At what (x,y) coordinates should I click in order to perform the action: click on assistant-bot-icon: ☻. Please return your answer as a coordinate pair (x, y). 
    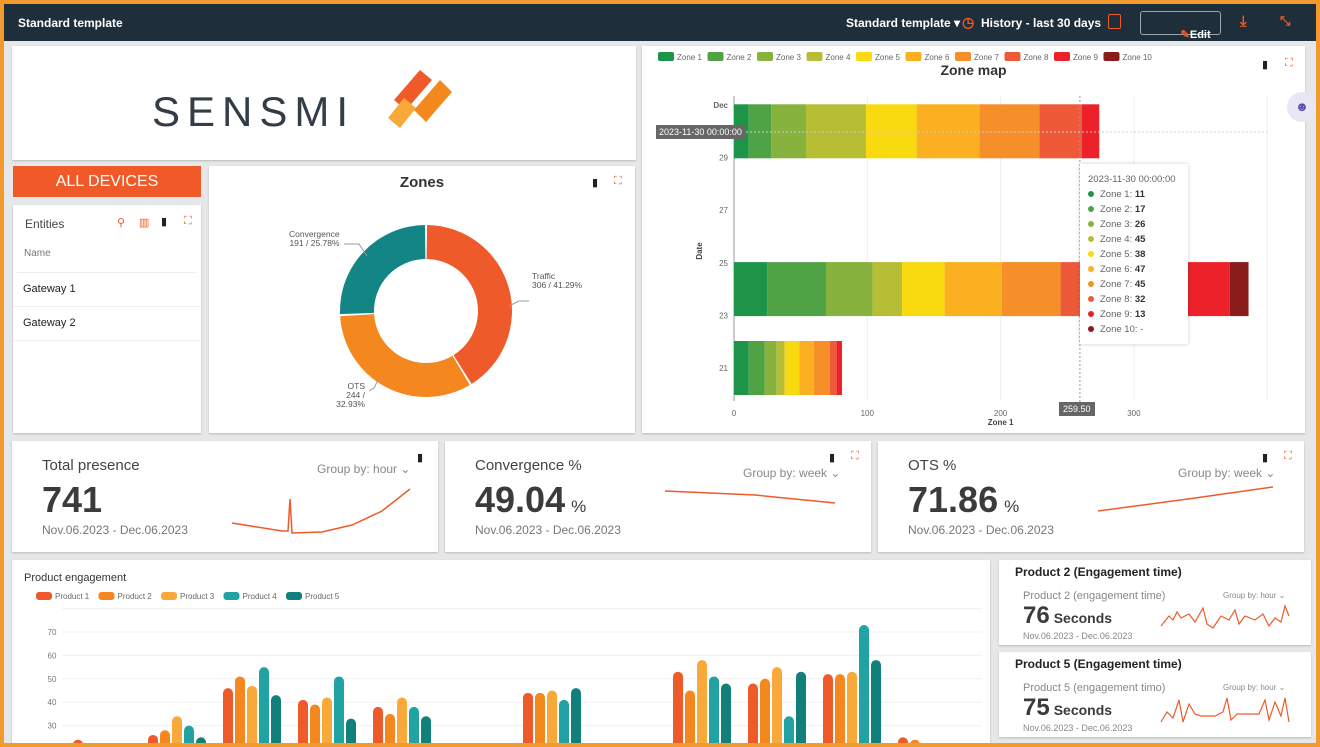
    Looking at the image, I should click on (1301, 107).